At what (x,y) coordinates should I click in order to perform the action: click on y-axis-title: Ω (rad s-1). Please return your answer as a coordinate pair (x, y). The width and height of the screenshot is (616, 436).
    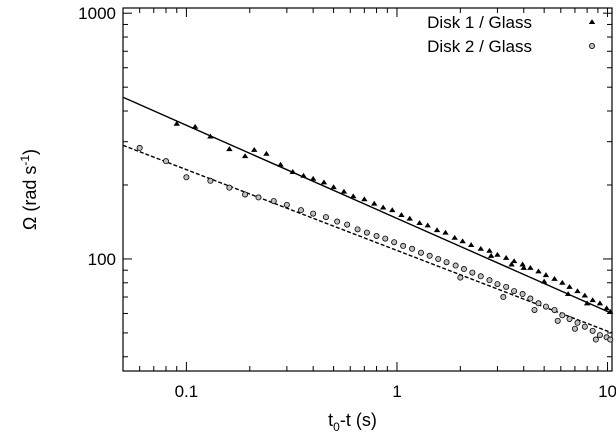
    Looking at the image, I should click on (29, 189).